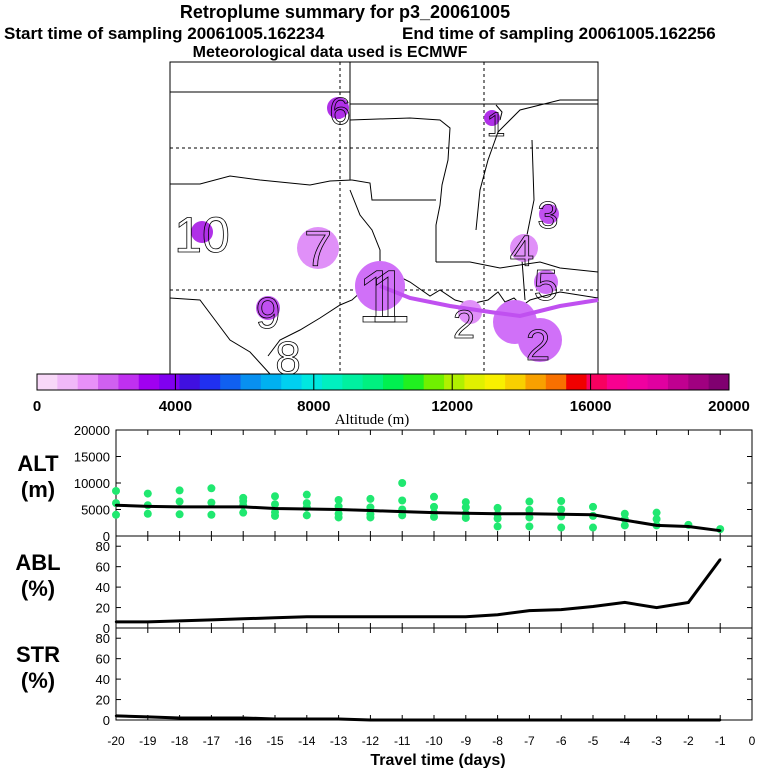  What do you see at coordinates (437, 760) in the screenshot?
I see `x-axis-label: Travel time (days)` at bounding box center [437, 760].